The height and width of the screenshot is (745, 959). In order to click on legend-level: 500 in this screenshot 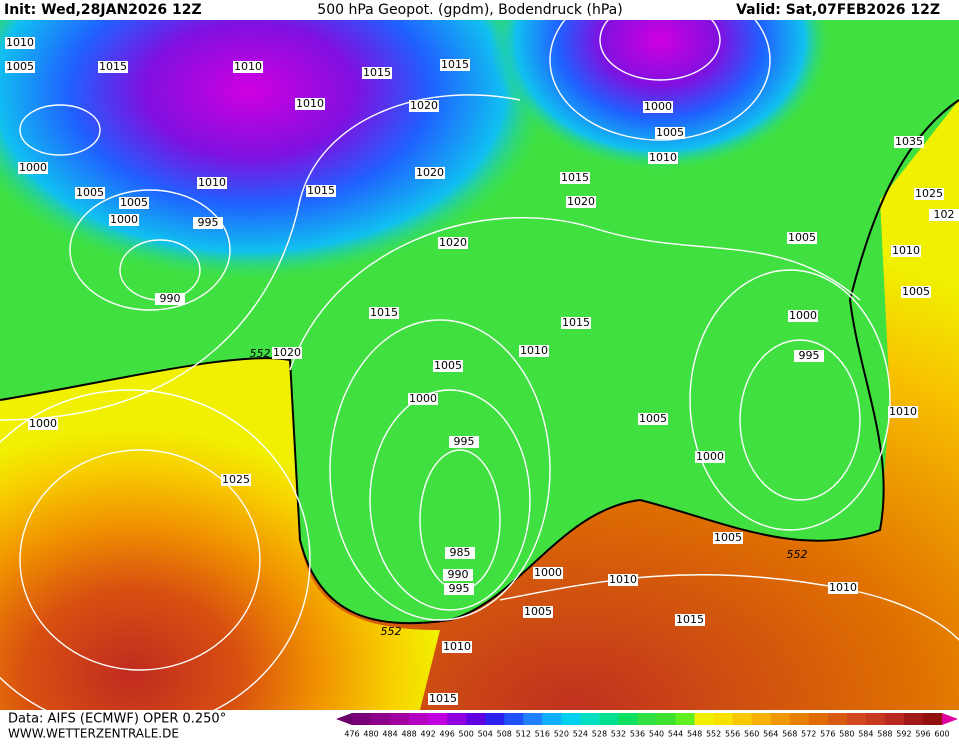, I will do `click(466, 734)`.